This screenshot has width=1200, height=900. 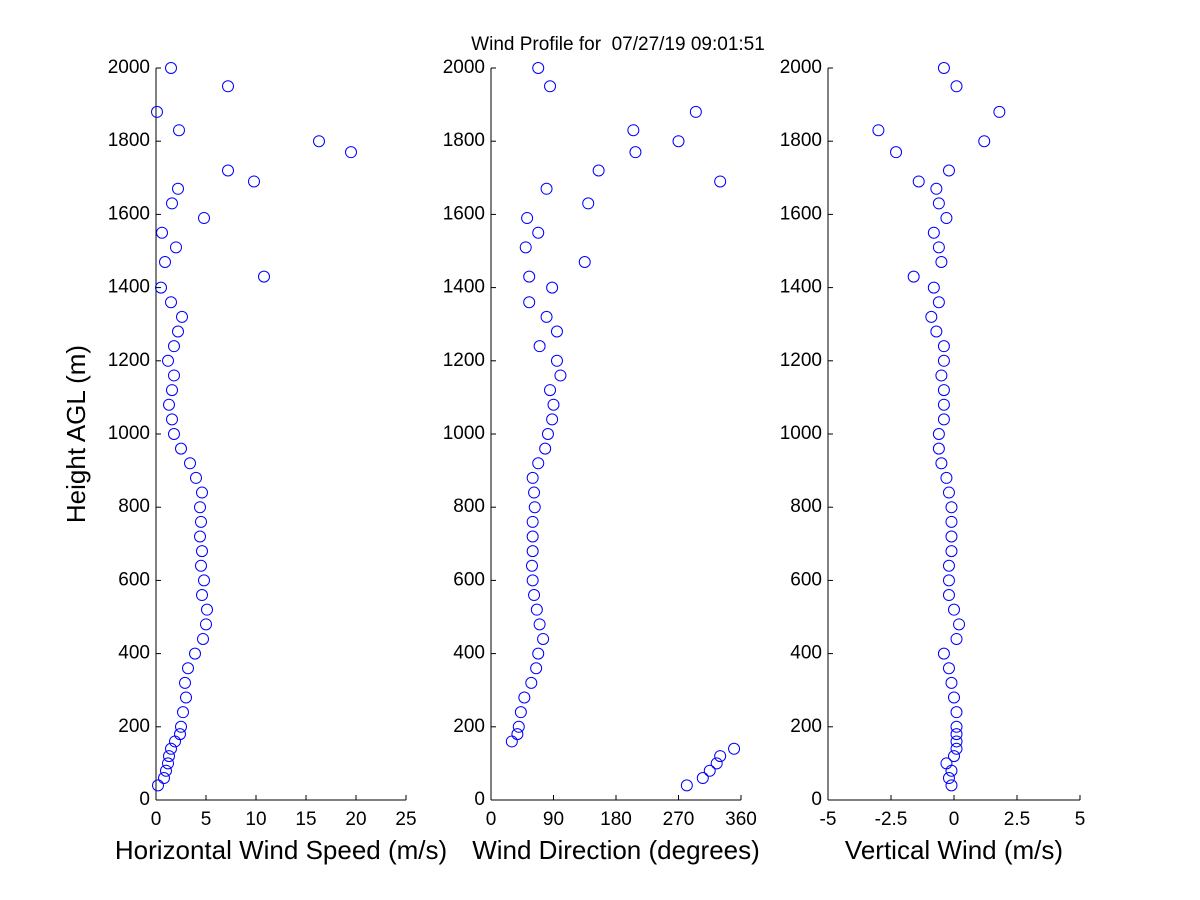 I want to click on x-tick-label: 5, so click(x=1080, y=819).